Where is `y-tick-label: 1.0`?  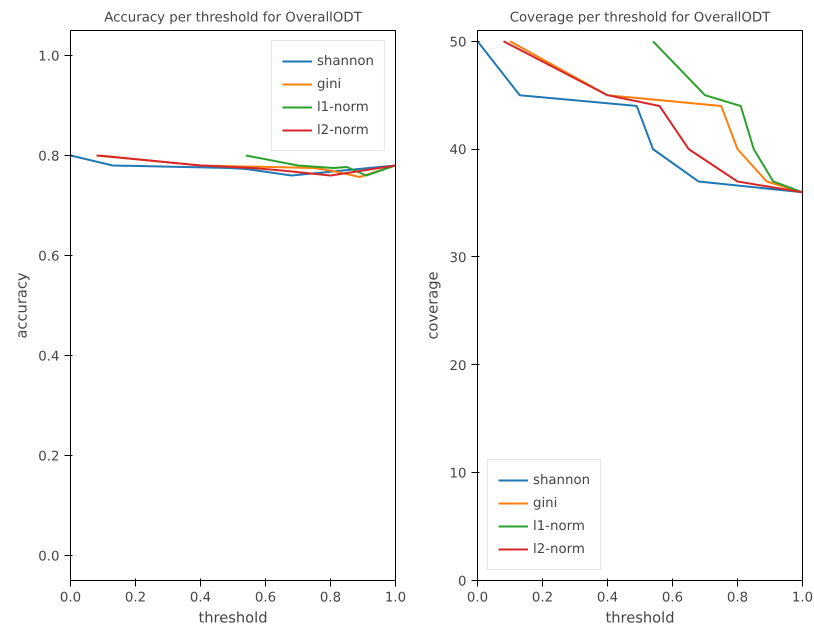
y-tick-label: 1.0 is located at coordinates (49, 57).